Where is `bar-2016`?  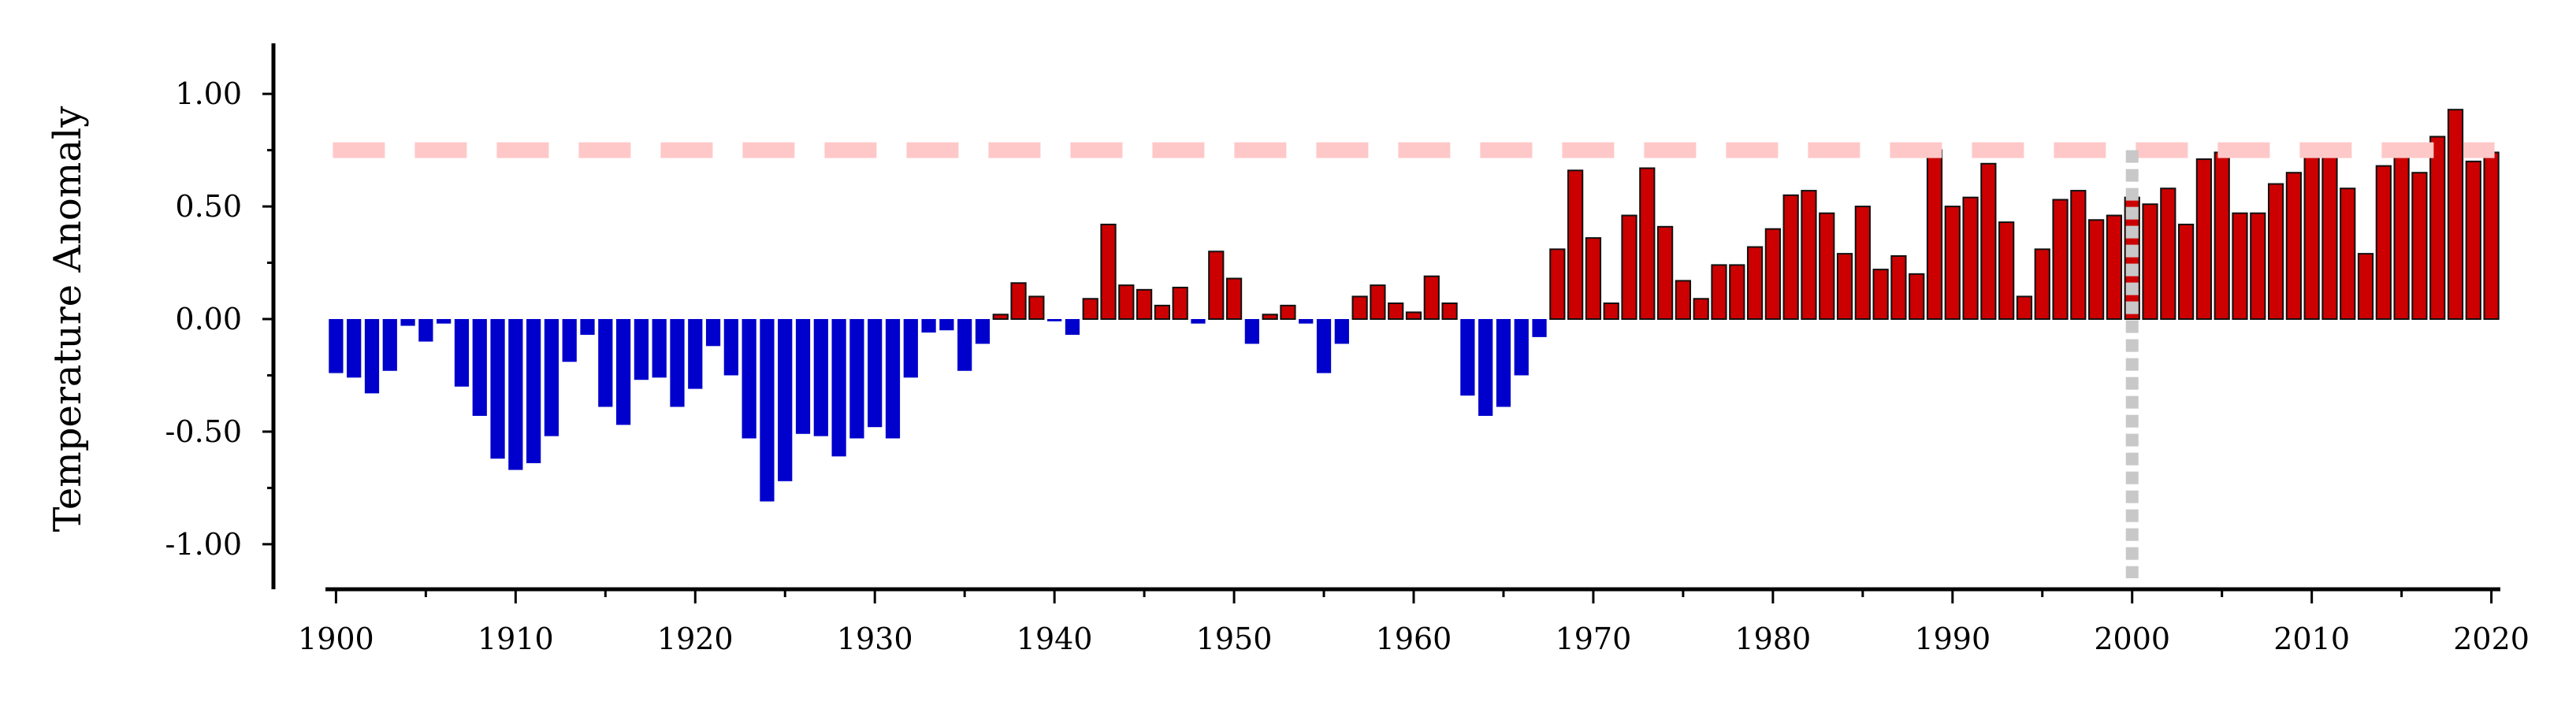
bar-2016 is located at coordinates (2419, 246).